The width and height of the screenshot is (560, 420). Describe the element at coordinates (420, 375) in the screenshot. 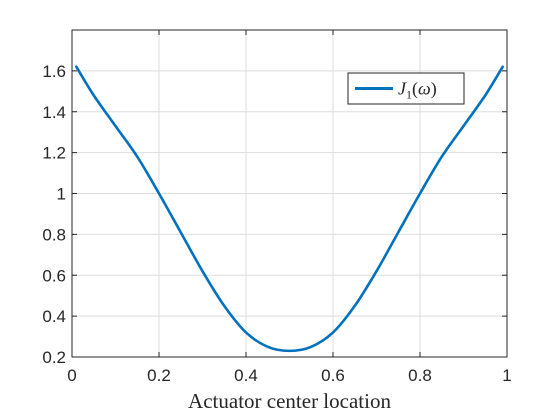

I see `x-tick-label: 0.8` at that location.